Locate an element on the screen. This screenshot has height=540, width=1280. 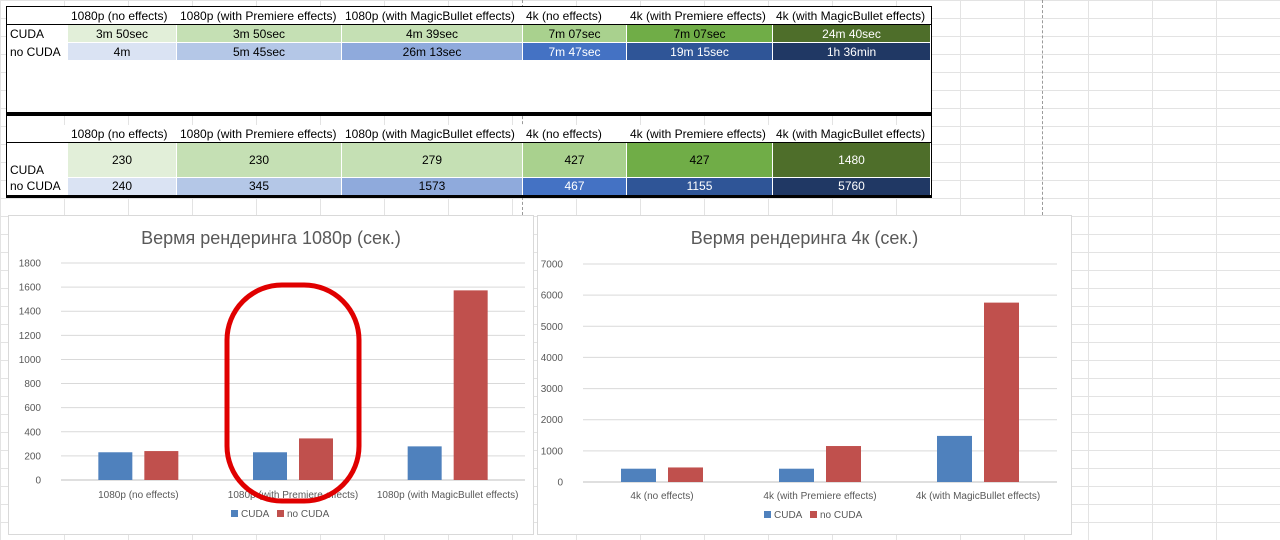
y-tick-label: 600 is located at coordinates (32, 408).